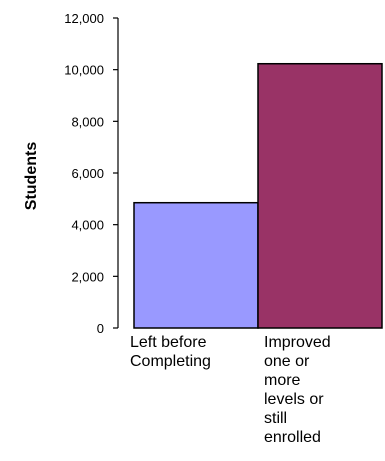  I want to click on y-tick-label: 12,000, so click(84, 18).